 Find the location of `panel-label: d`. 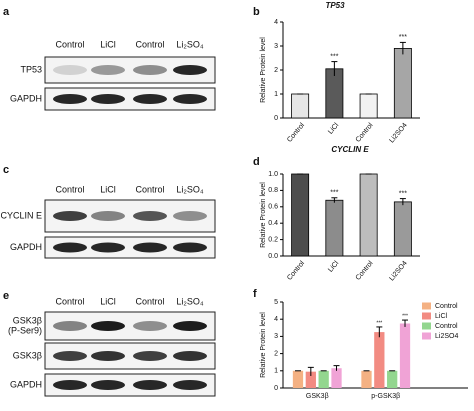

panel-label: d is located at coordinates (256, 162).